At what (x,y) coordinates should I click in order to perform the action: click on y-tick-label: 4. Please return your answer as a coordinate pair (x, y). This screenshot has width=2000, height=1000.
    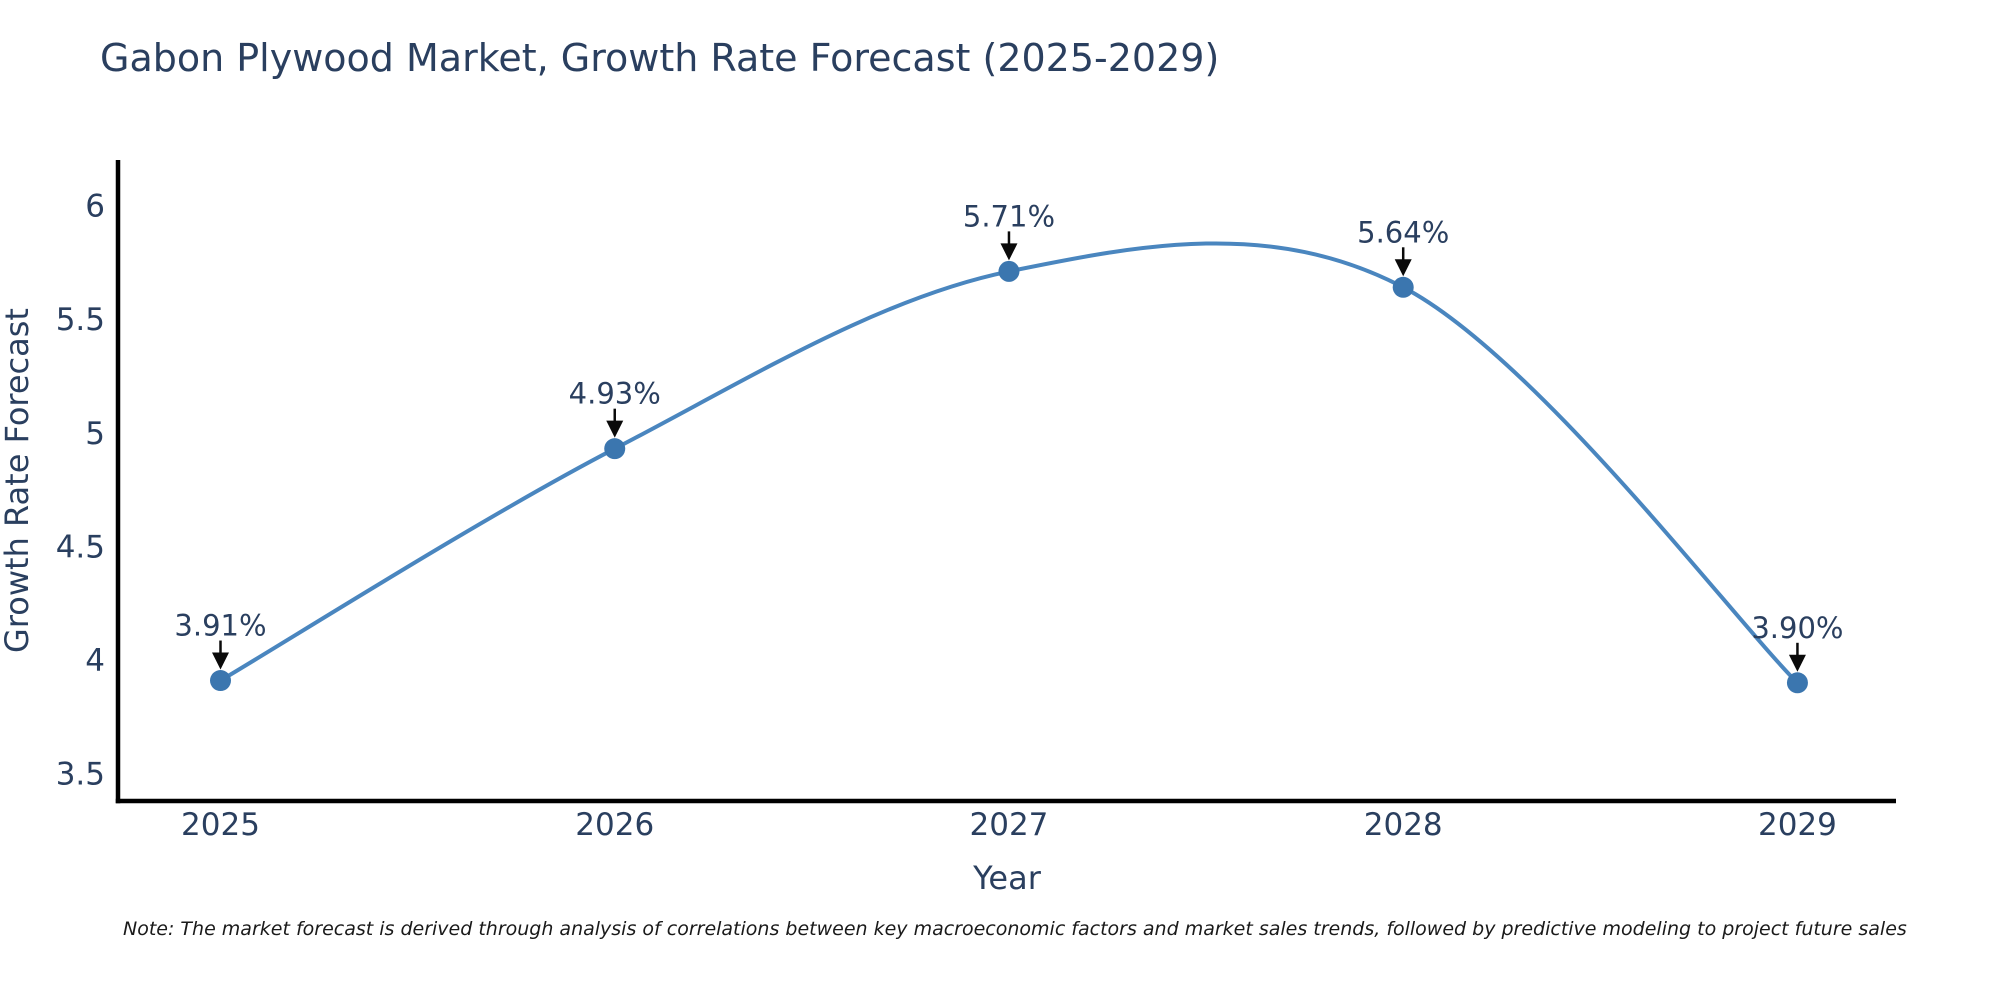
    Looking at the image, I should click on (95, 661).